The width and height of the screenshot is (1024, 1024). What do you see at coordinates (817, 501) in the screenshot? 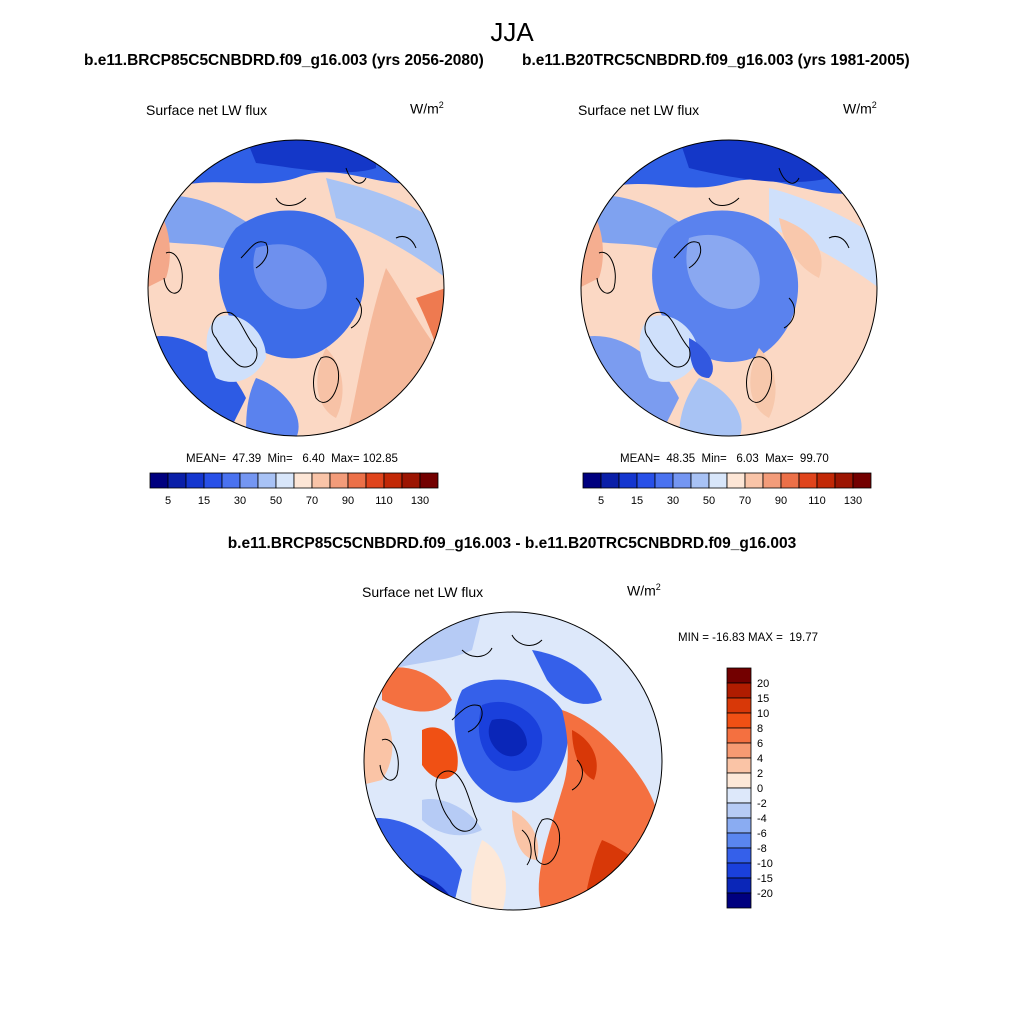
I see `right-colorbar-tick-label: 110` at bounding box center [817, 501].